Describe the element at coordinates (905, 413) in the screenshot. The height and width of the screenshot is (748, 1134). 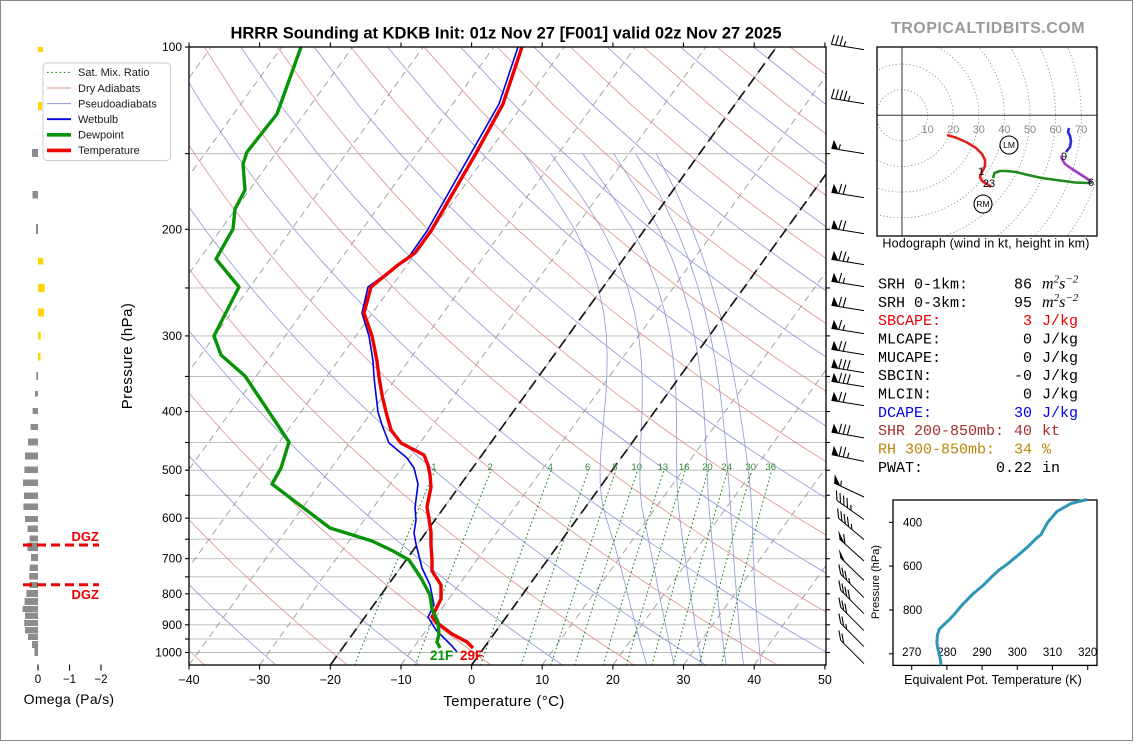
I see `svg-text: DCAPE:` at that location.